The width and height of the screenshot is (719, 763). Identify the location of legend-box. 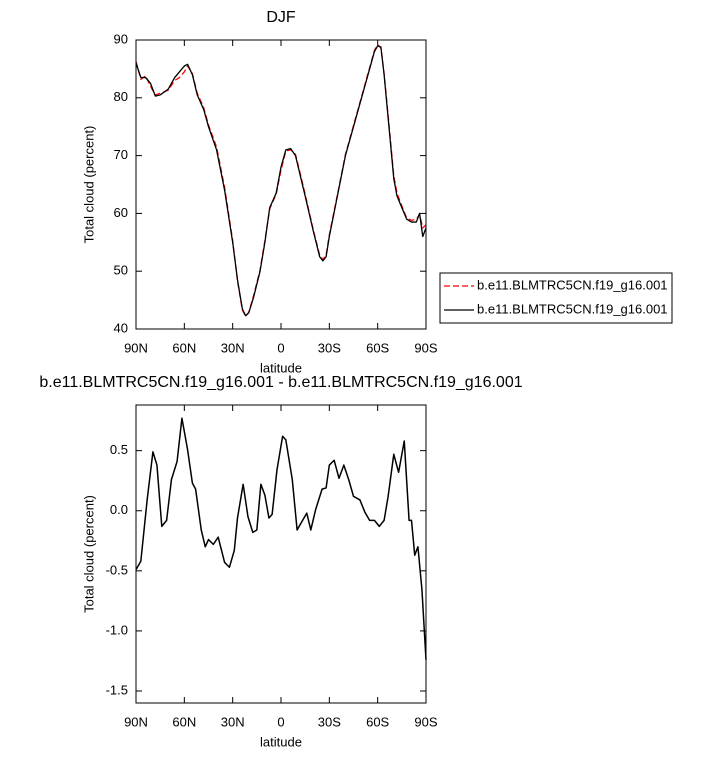
(556, 298).